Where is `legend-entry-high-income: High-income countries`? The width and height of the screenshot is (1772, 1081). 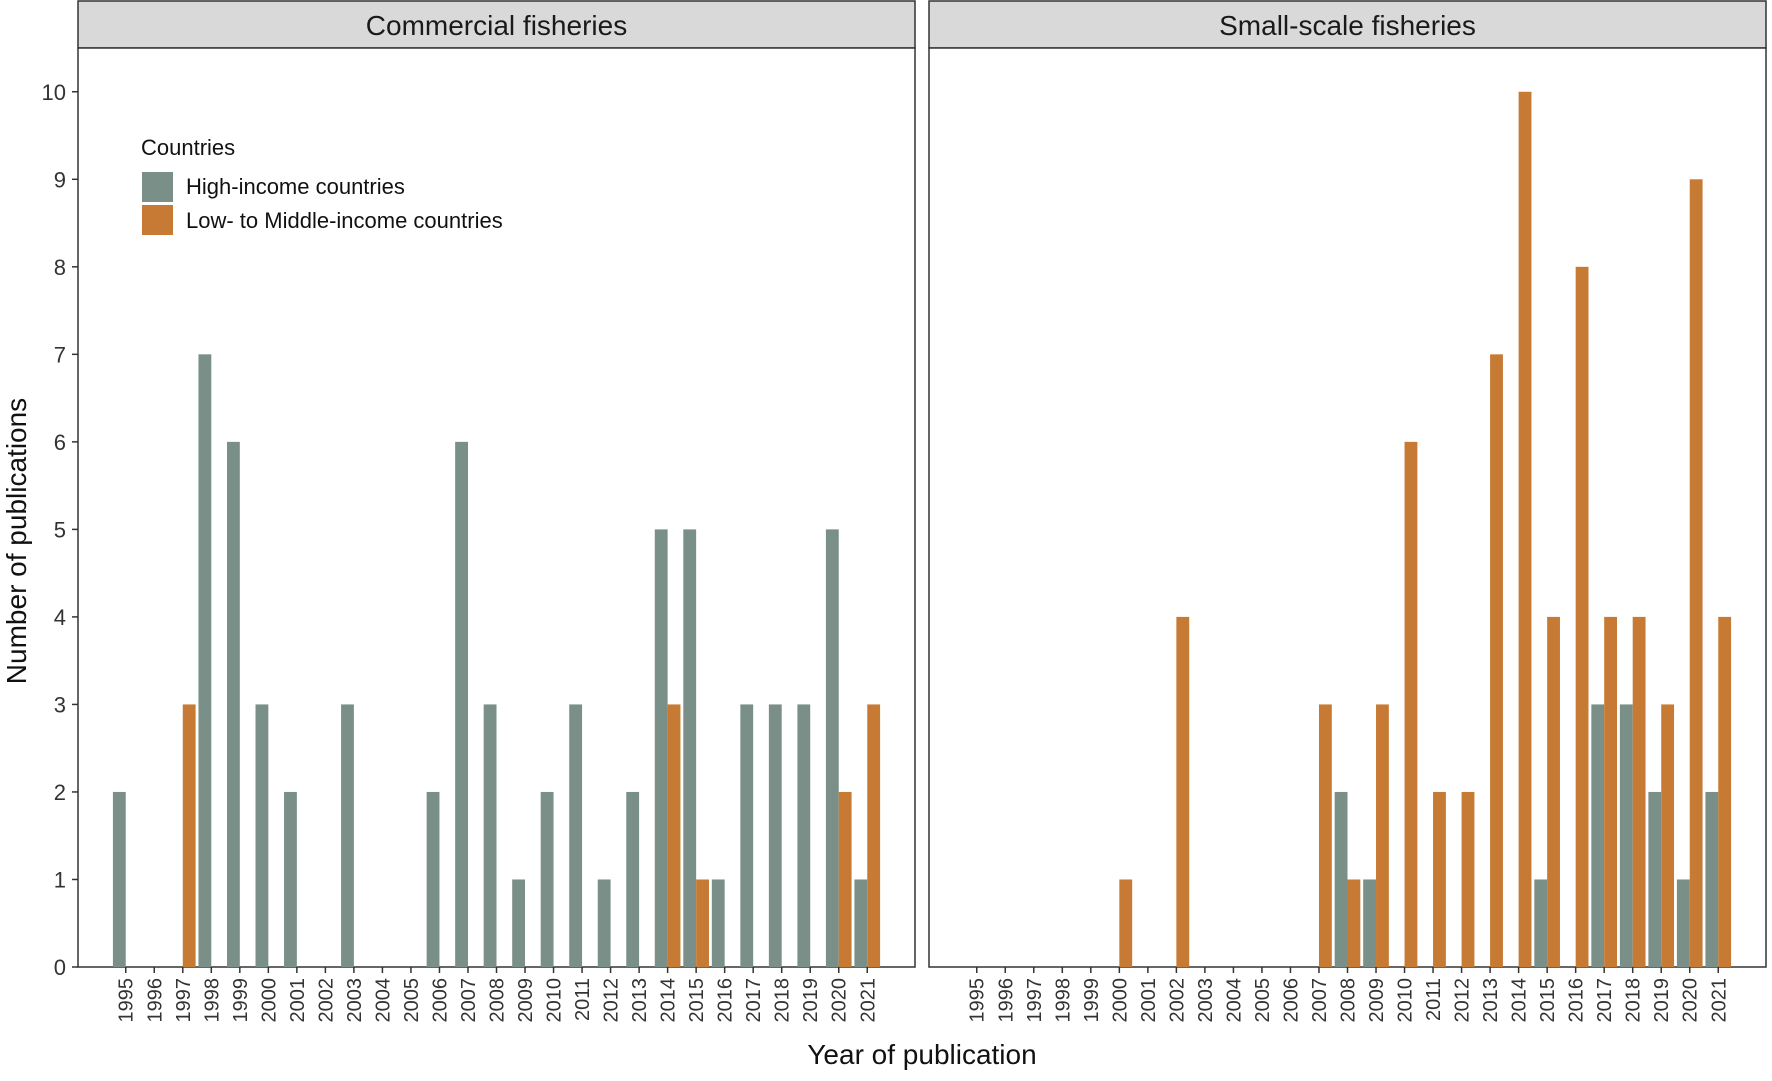
legend-entry-high-income: High-income countries is located at coordinates (273, 187).